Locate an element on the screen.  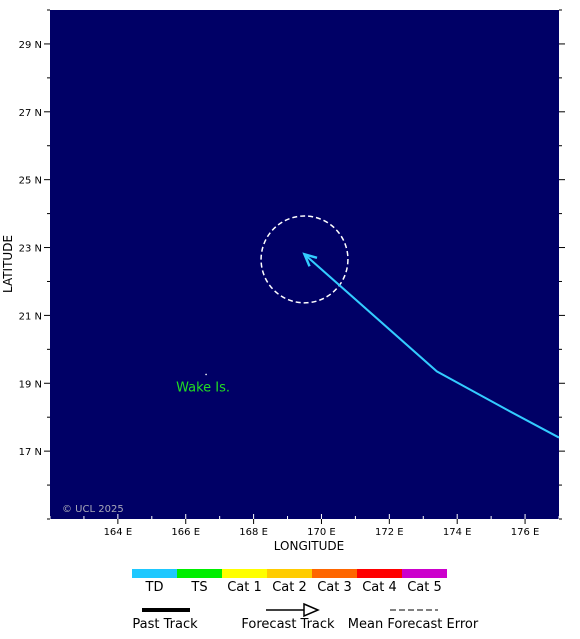
y-tick-label: 25 N is located at coordinates (30, 181).